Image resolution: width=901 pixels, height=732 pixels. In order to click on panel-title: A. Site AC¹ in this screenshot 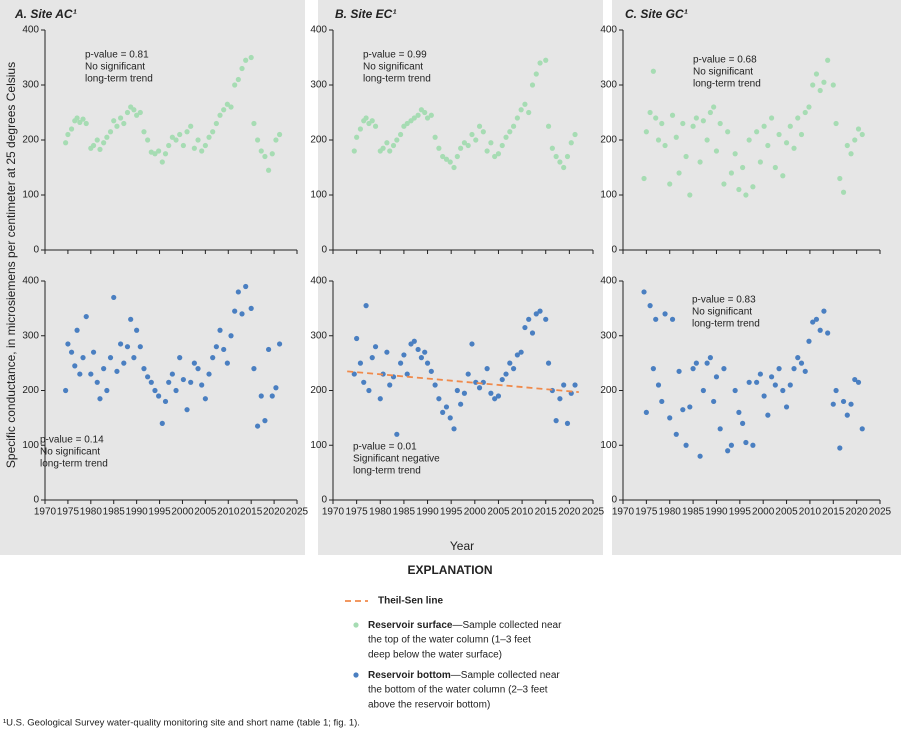, I will do `click(45, 14)`.